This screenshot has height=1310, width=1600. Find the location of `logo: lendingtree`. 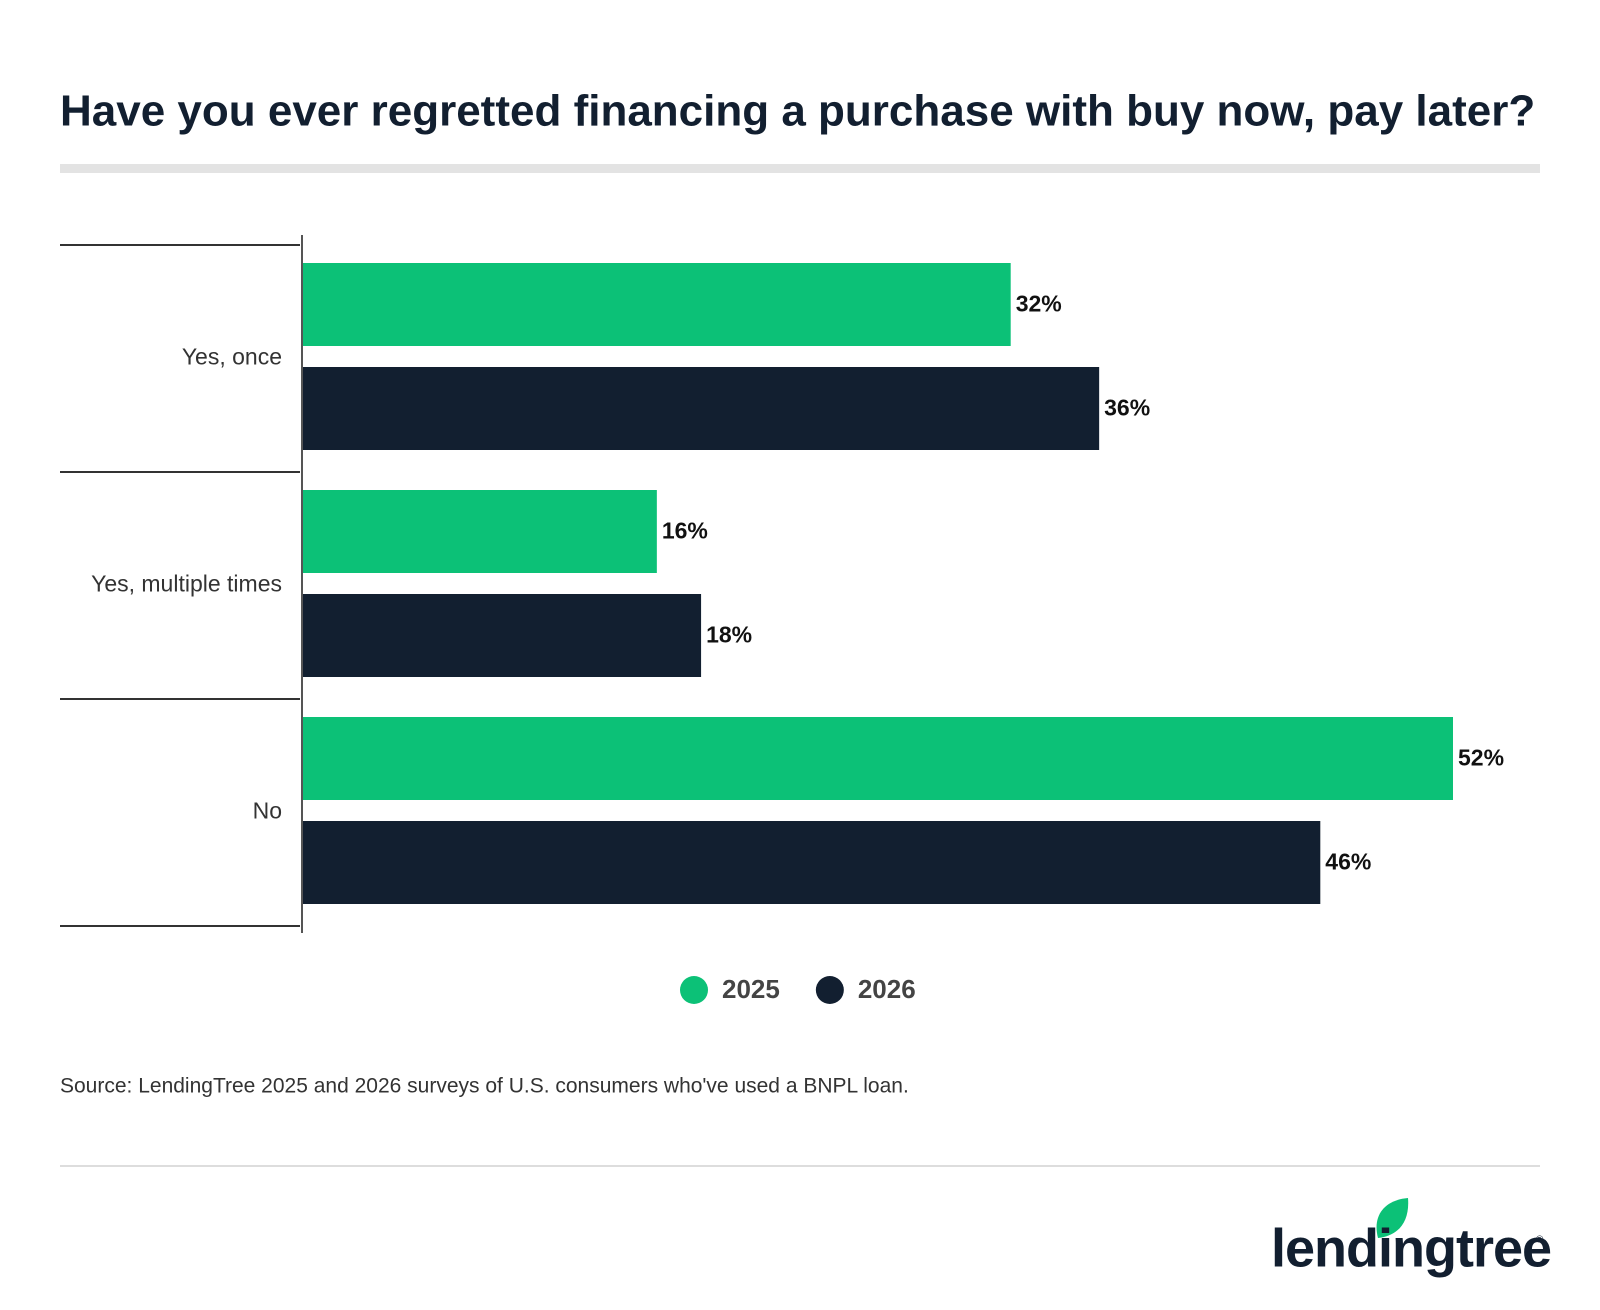

logo: lendingtree is located at coordinates (1411, 1248).